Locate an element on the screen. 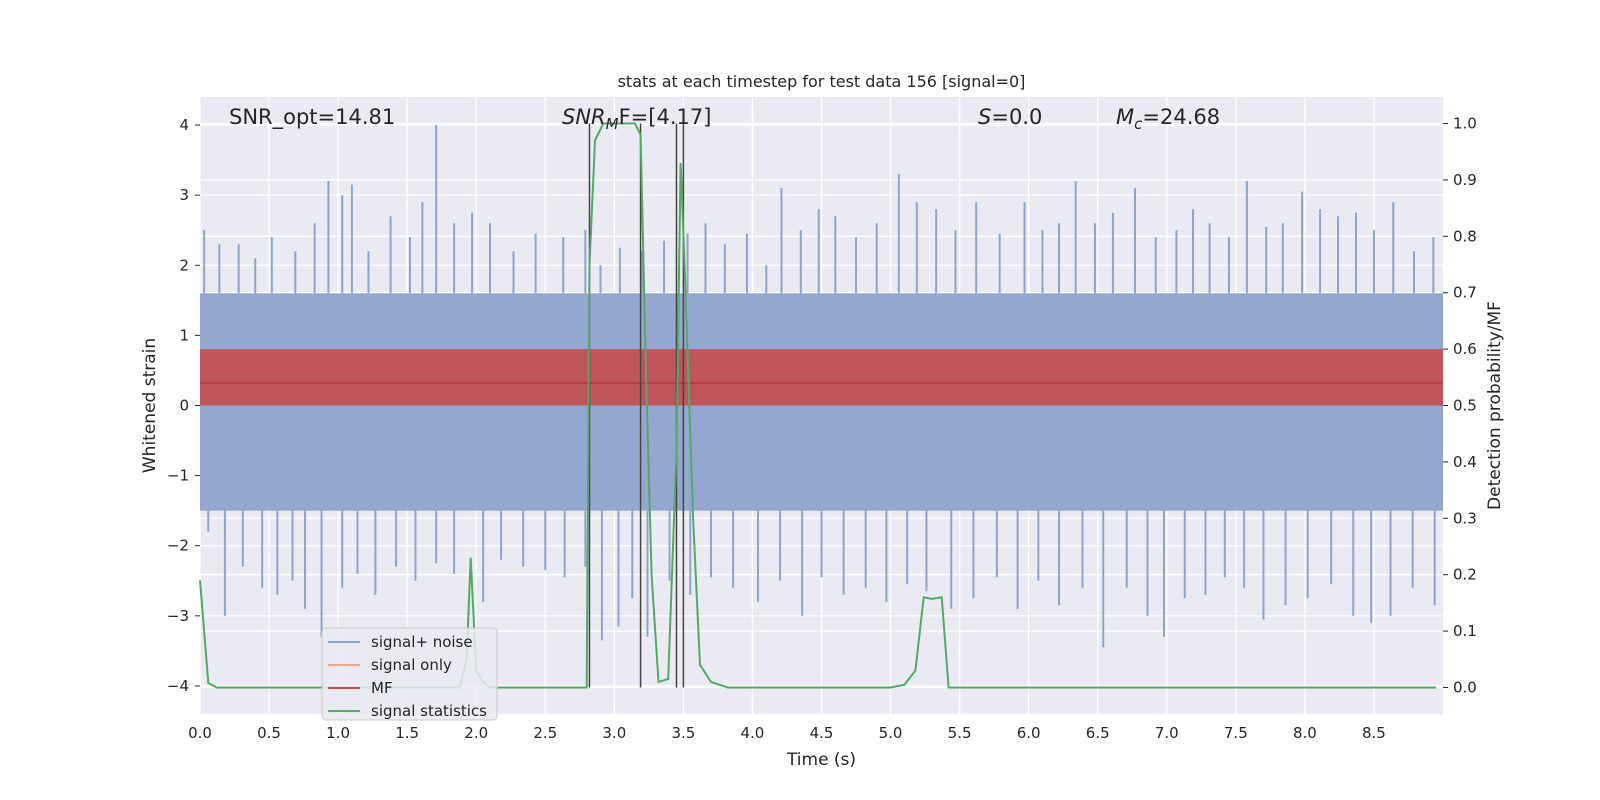 The image size is (1600, 800). legend-label: signal+ noise is located at coordinates (422, 642).